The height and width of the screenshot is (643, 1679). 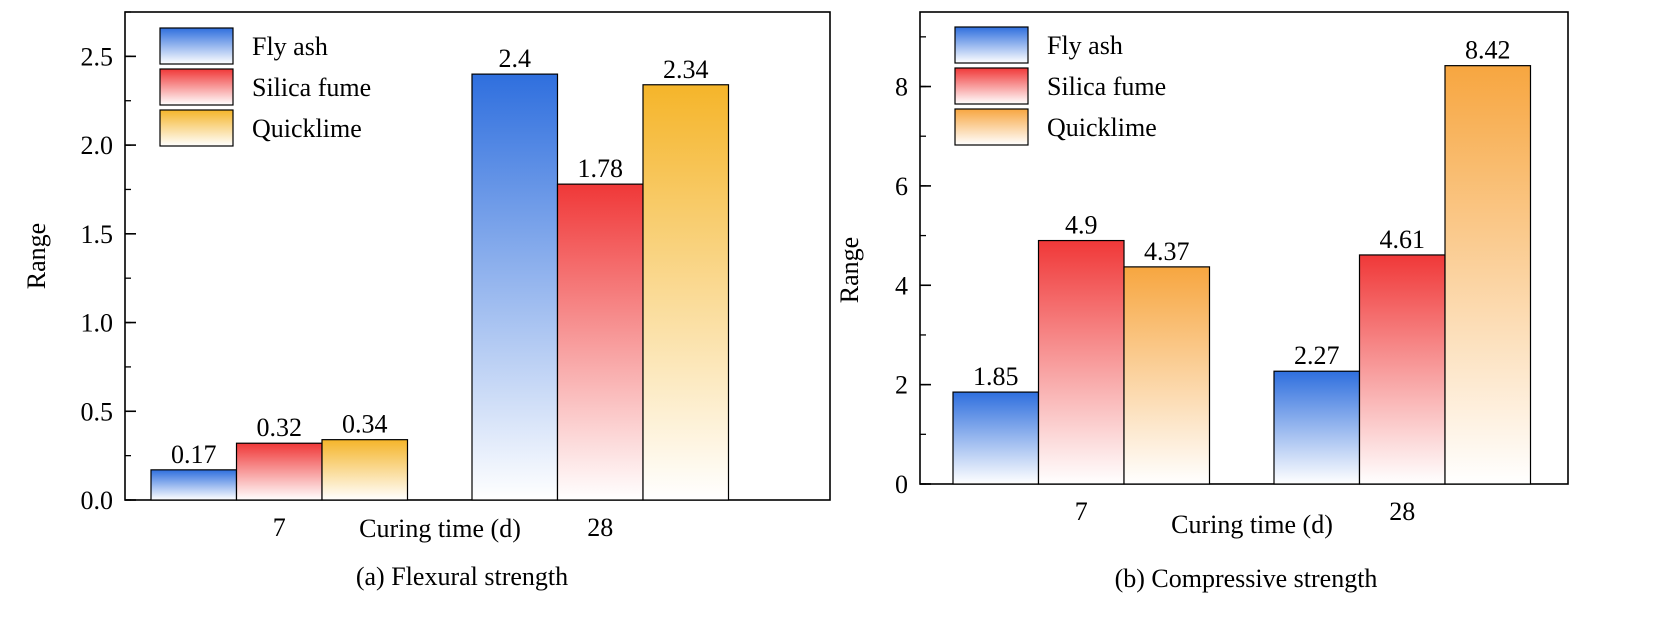 What do you see at coordinates (97, 500) in the screenshot?
I see `y-tick-label: 0.0` at bounding box center [97, 500].